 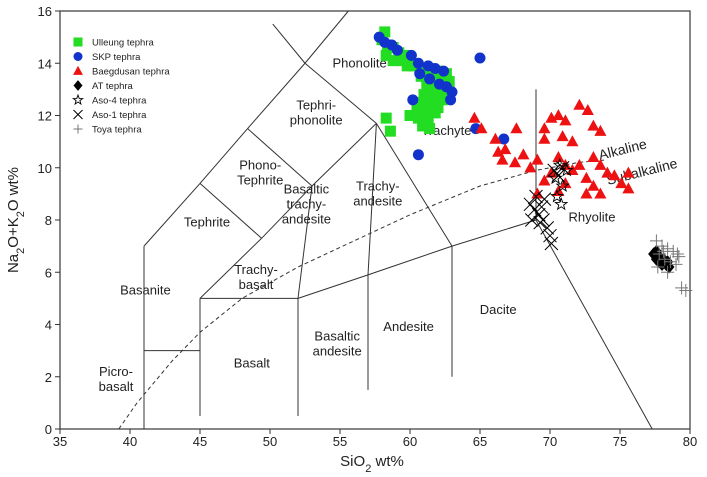 I want to click on field-label-trachybasalt: basalt, so click(x=256, y=284).